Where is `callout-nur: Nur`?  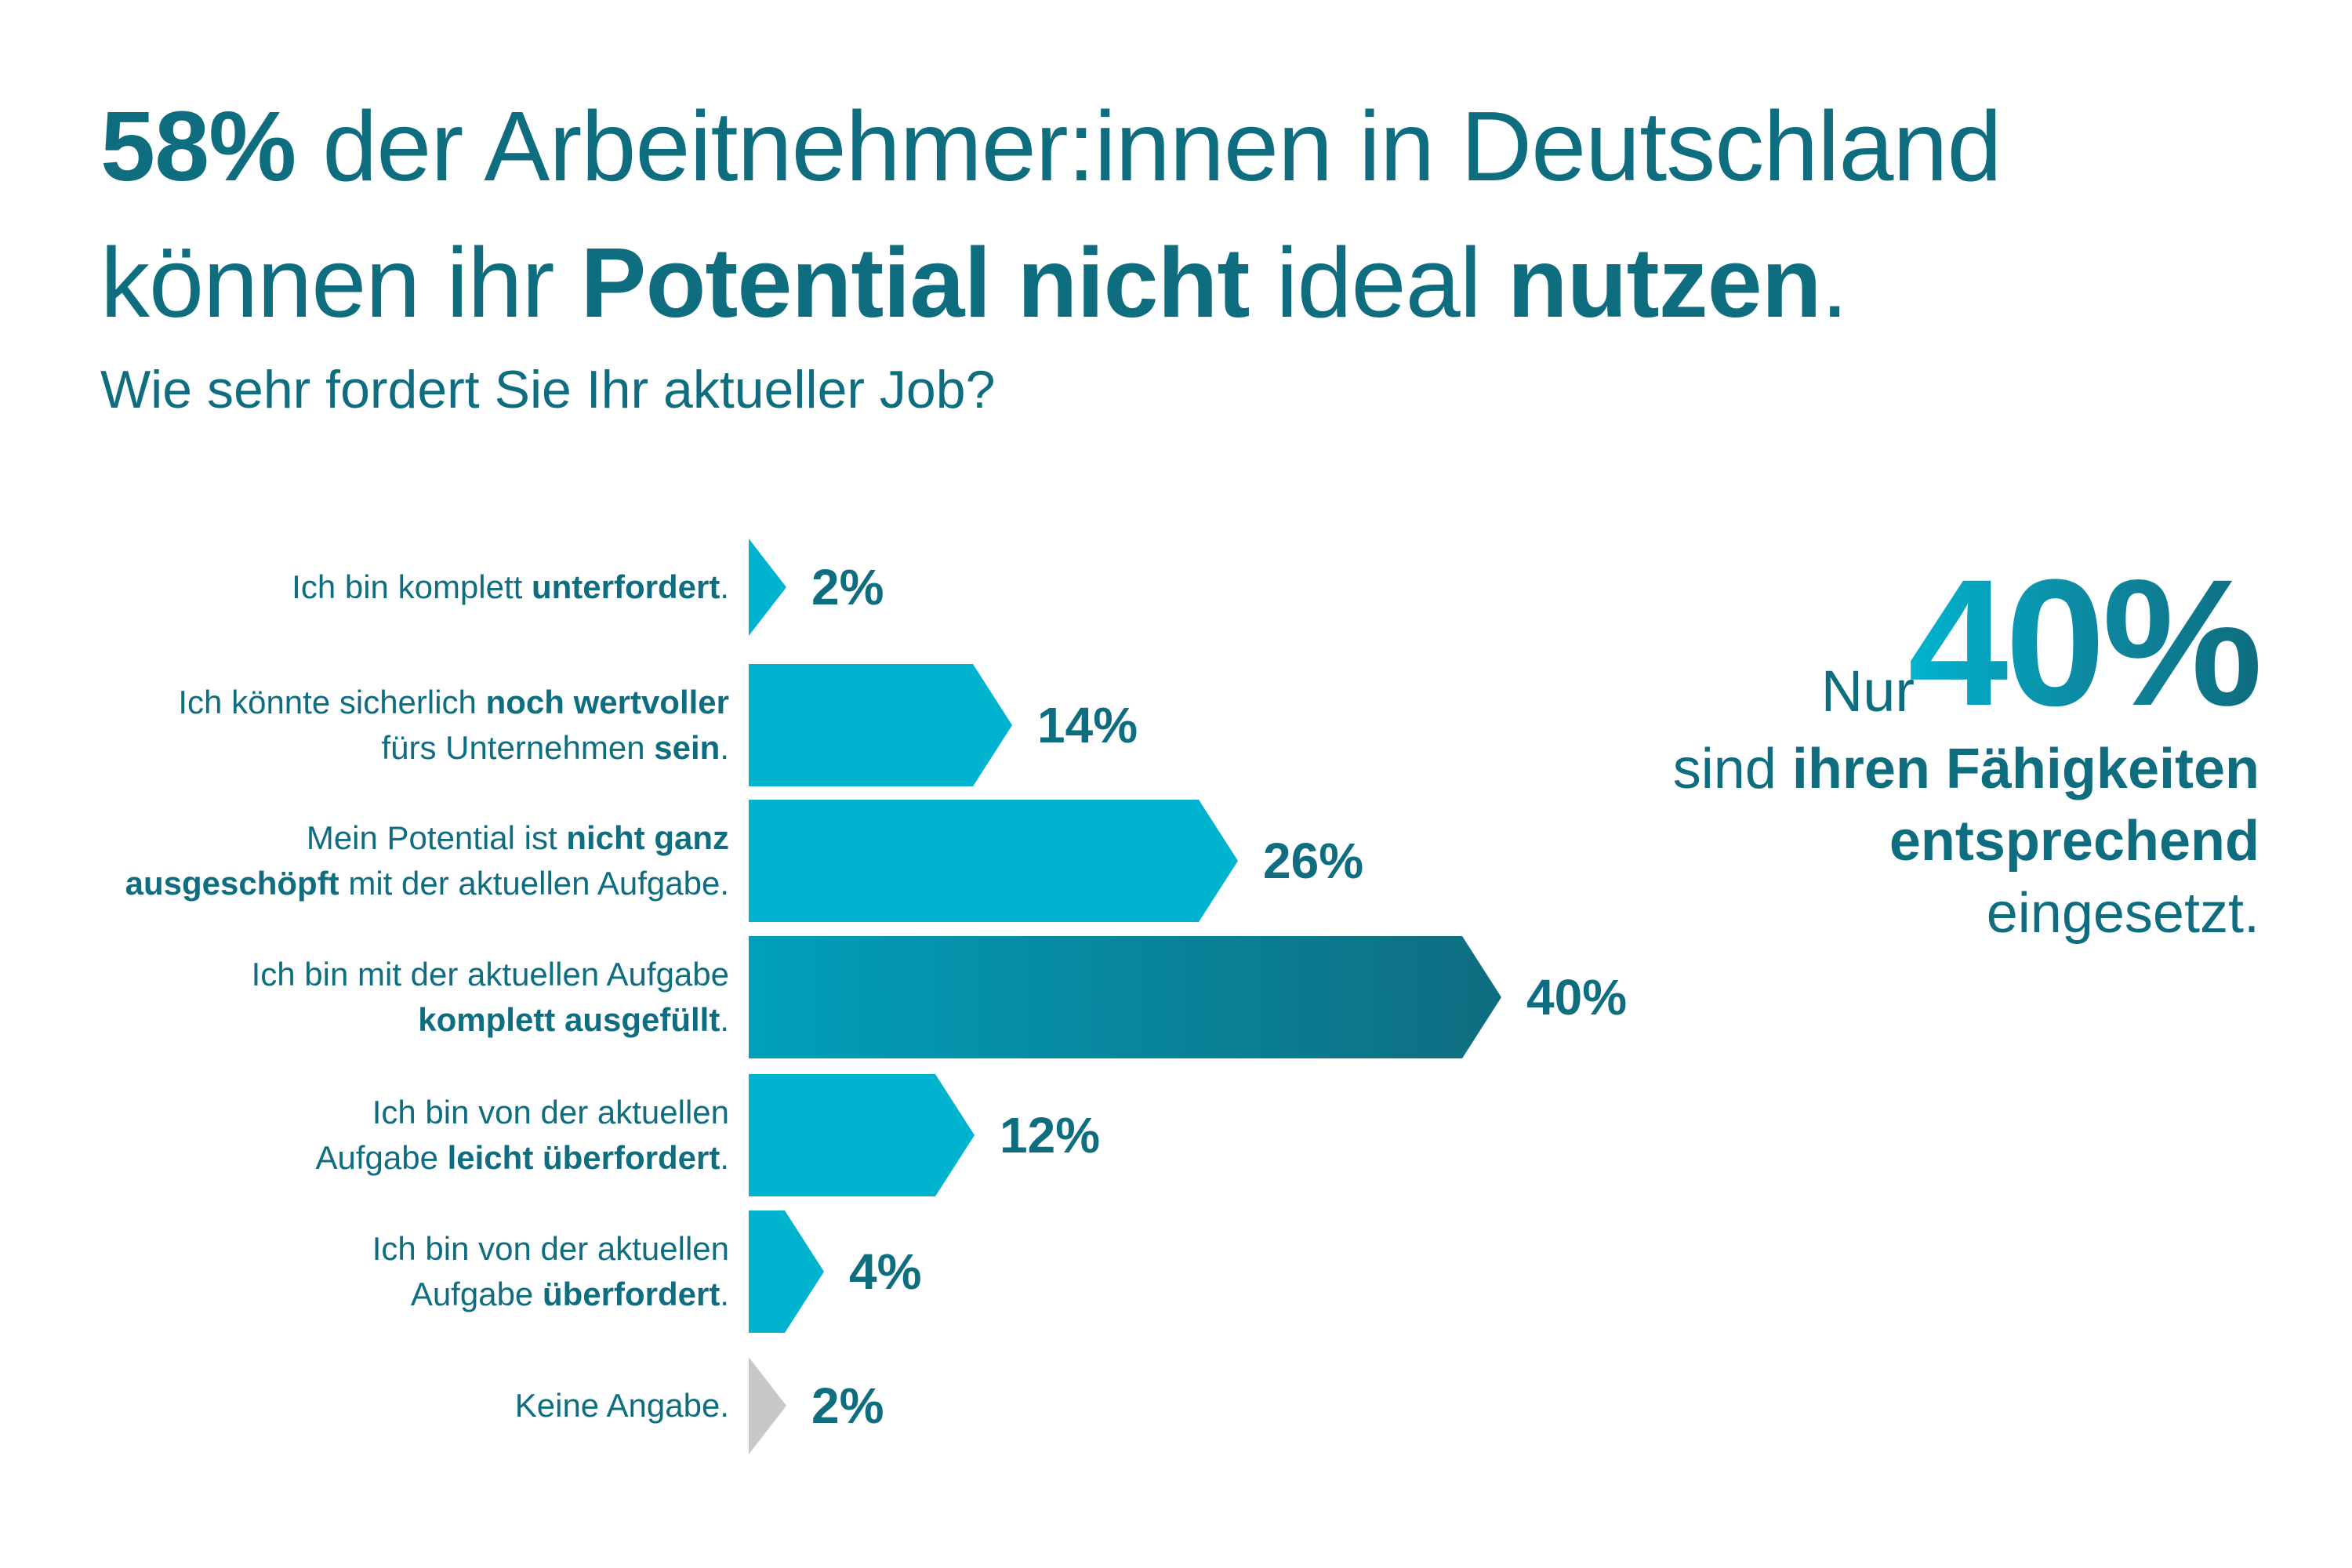
callout-nur: Nur is located at coordinates (1868, 691).